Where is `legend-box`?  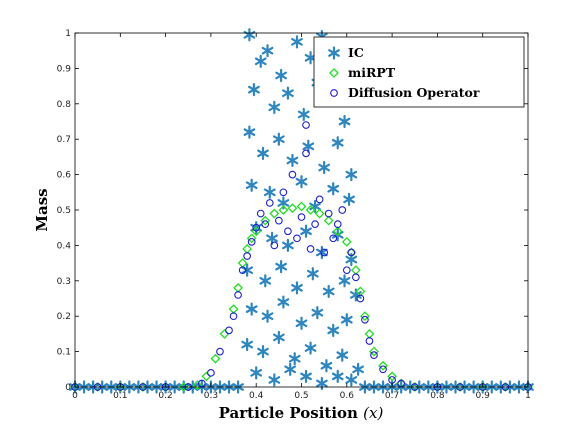
legend-box is located at coordinates (419, 72).